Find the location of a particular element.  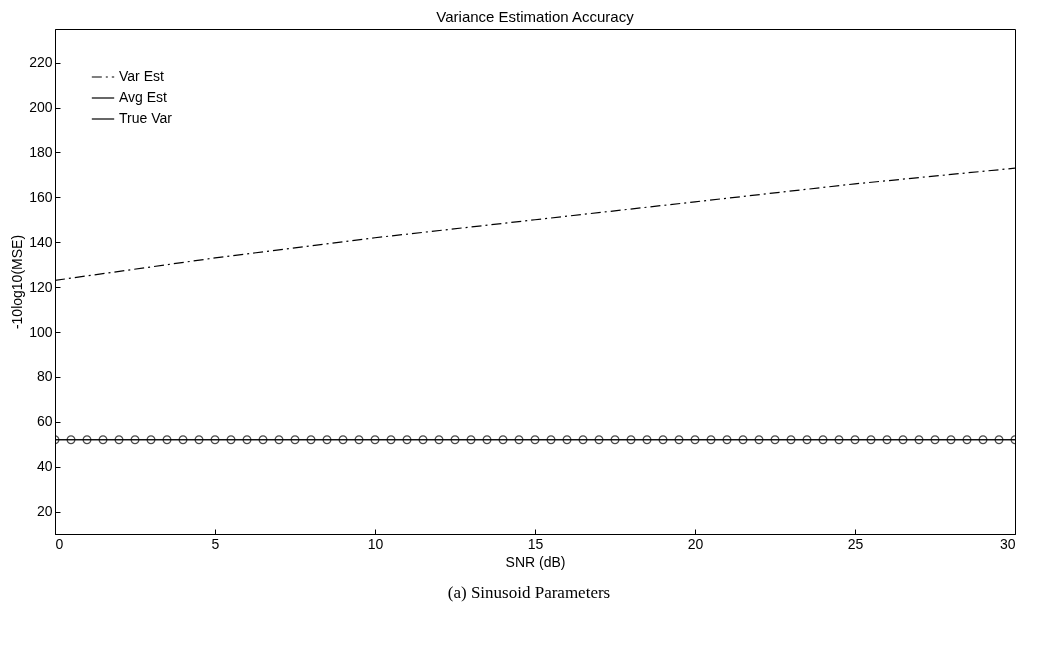

y-tick-label: 20 is located at coordinates (44, 511).